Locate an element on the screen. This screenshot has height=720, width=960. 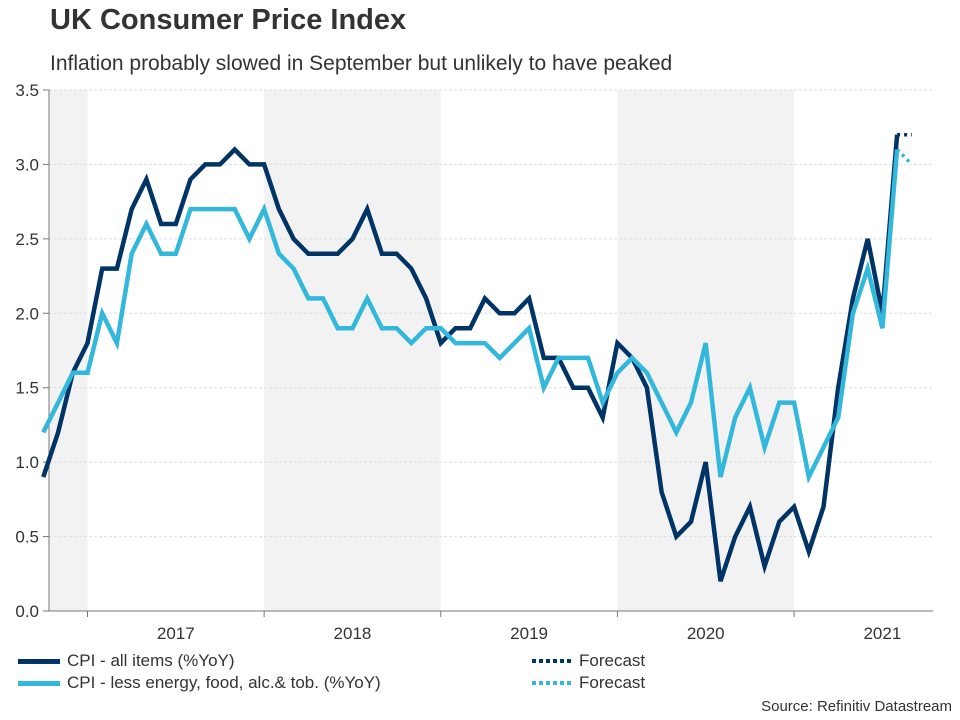
legend-swatch-cpi-core is located at coordinates (39, 683).